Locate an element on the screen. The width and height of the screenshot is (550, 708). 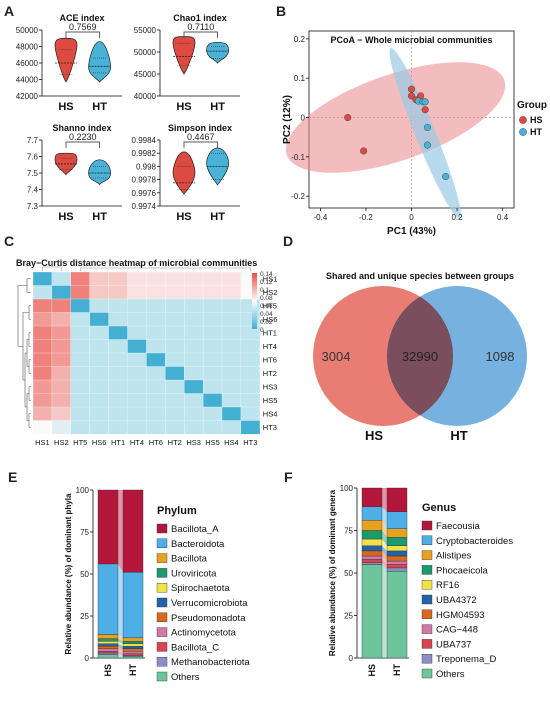
venn-hs-label: HS is located at coordinates (374, 435).